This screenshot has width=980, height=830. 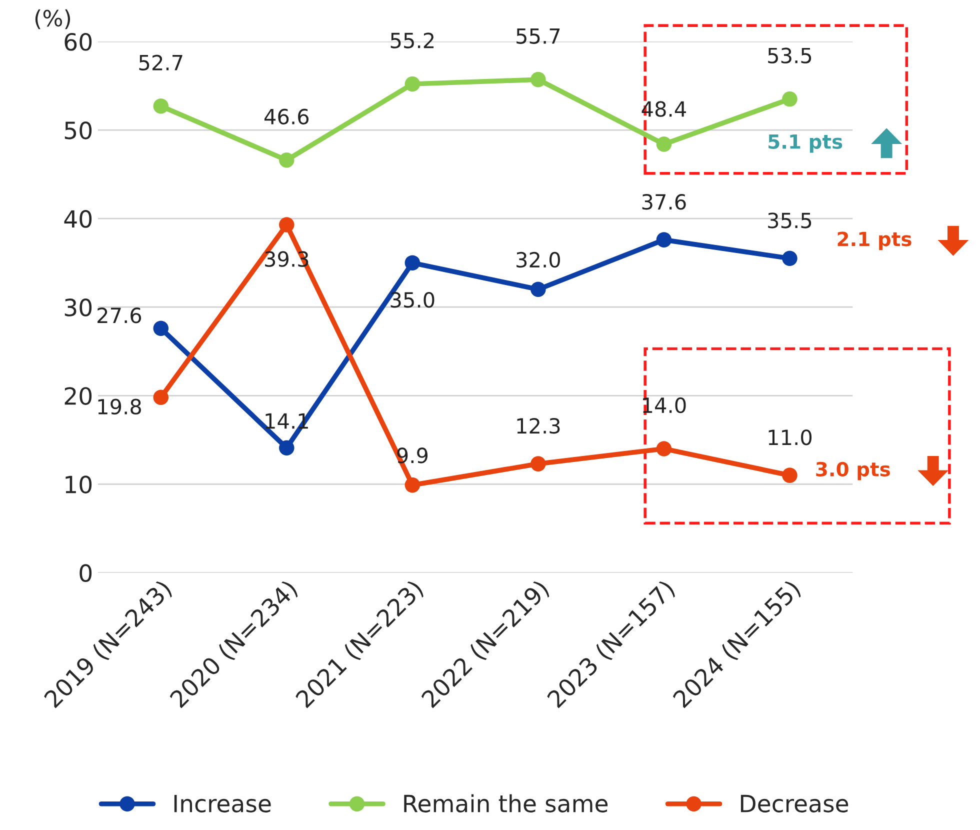 What do you see at coordinates (286, 116) in the screenshot?
I see `data-label: 46.6` at bounding box center [286, 116].